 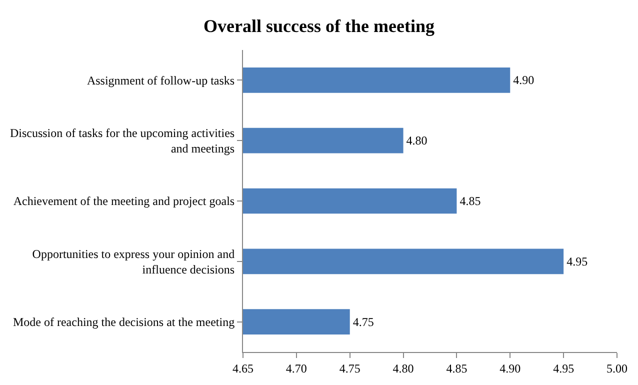 I want to click on data-label: 4.90, so click(x=523, y=80).